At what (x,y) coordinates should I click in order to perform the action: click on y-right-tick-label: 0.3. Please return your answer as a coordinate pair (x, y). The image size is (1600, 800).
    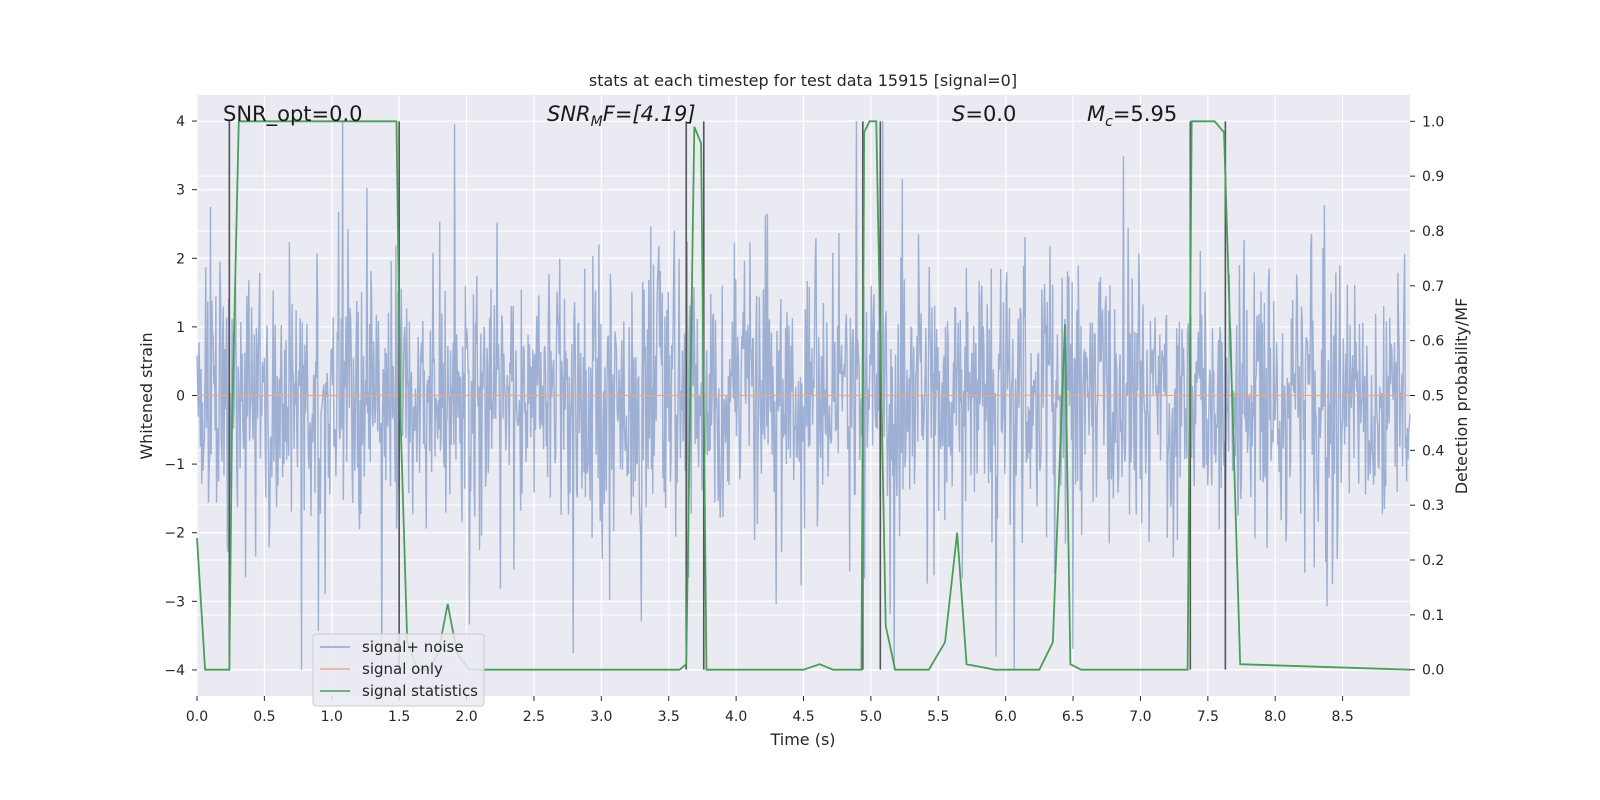
    Looking at the image, I should click on (1433, 506).